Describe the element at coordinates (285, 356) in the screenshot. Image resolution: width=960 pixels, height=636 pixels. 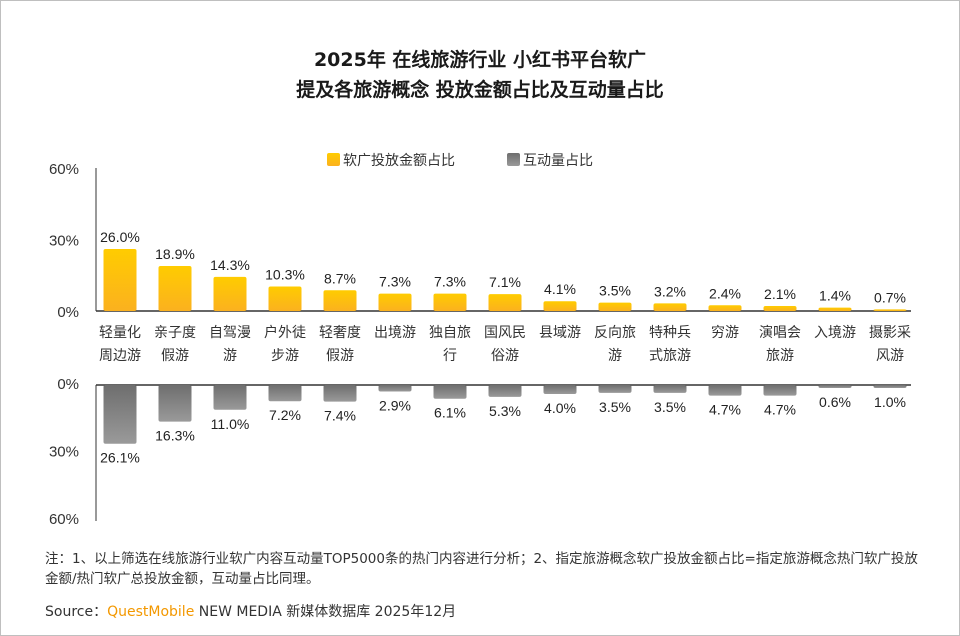
I see `category-label: 步游` at that location.